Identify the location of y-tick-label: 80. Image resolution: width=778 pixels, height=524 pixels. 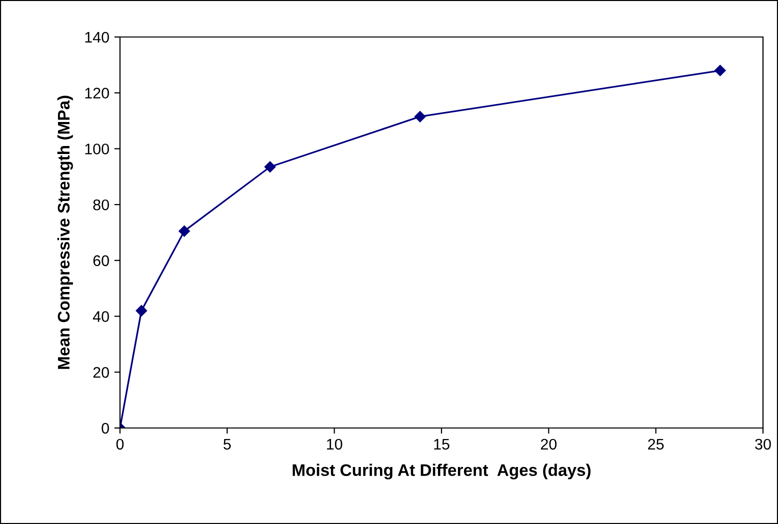
(101, 204).